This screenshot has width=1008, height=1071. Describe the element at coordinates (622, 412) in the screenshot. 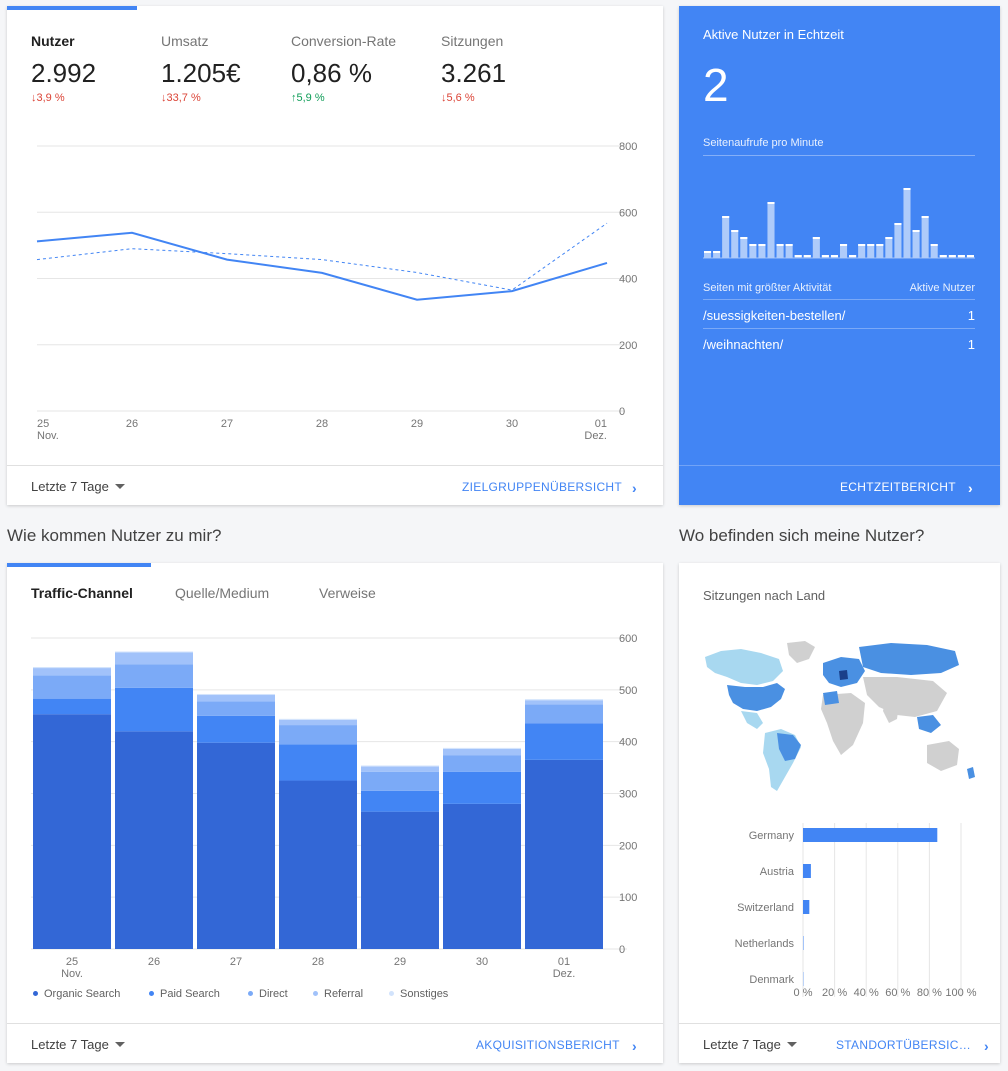

I see `y-tick-label: 0` at that location.